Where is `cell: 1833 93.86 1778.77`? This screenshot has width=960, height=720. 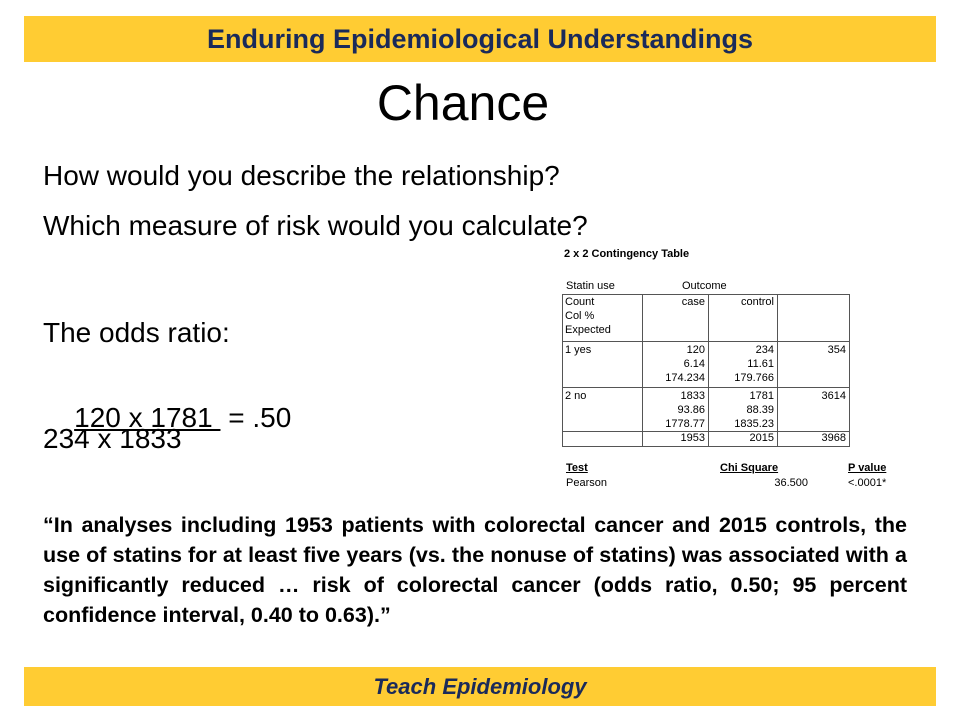
cell: 1833 93.86 1778.77 is located at coordinates (676, 410).